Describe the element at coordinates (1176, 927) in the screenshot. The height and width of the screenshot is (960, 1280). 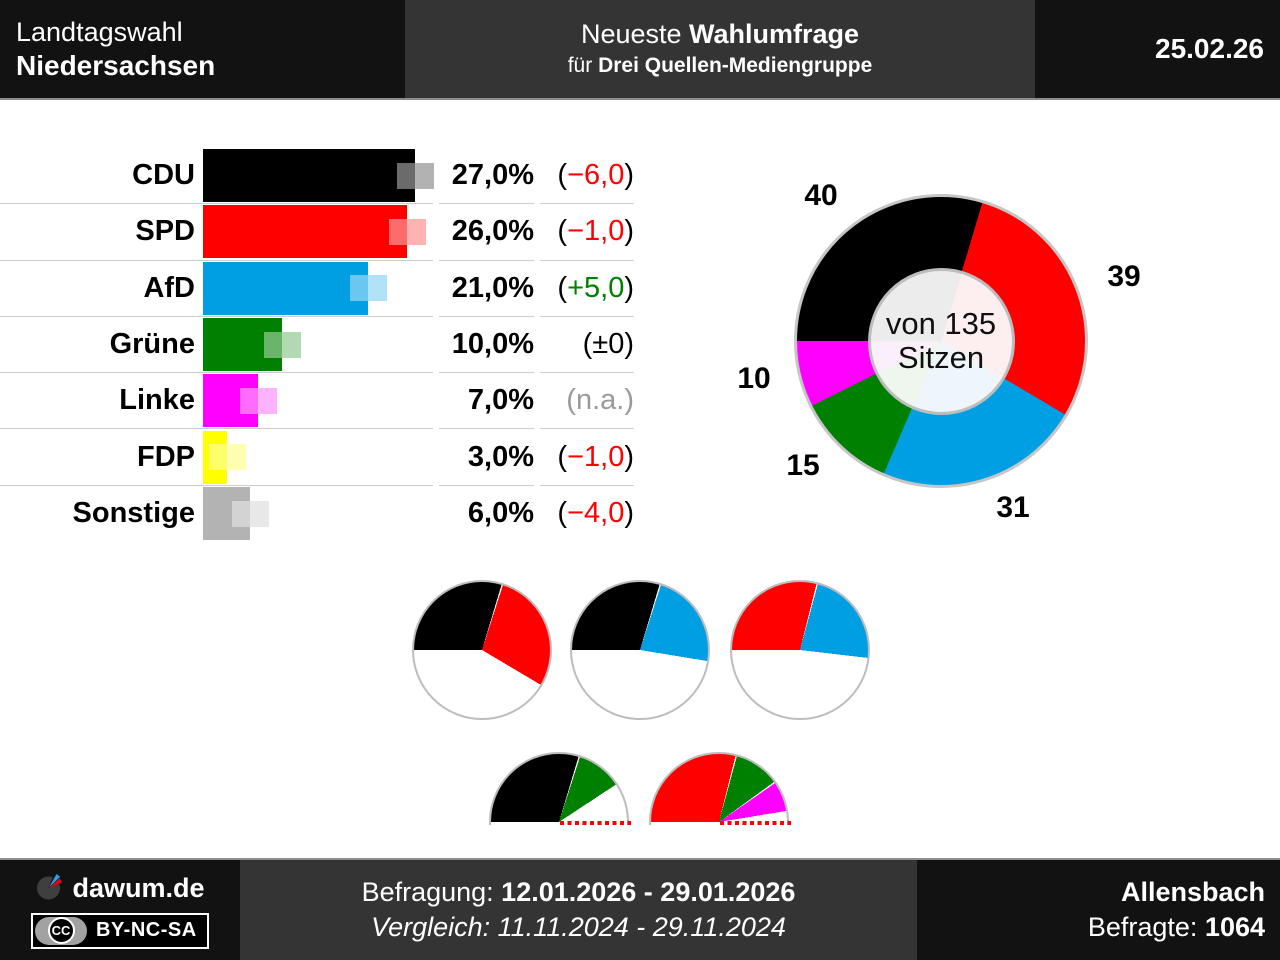
I see `respondents: Befragte: 1064` at that location.